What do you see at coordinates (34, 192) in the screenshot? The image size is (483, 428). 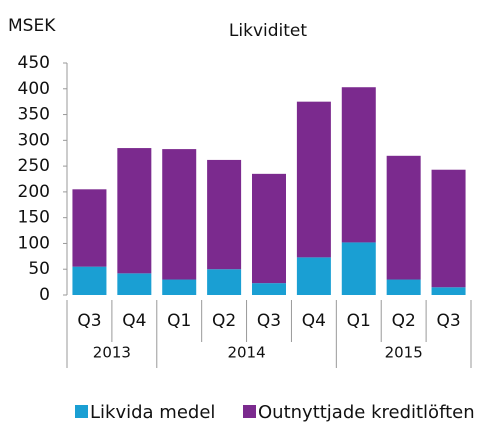 I see `y-tick-label: 200` at bounding box center [34, 192].